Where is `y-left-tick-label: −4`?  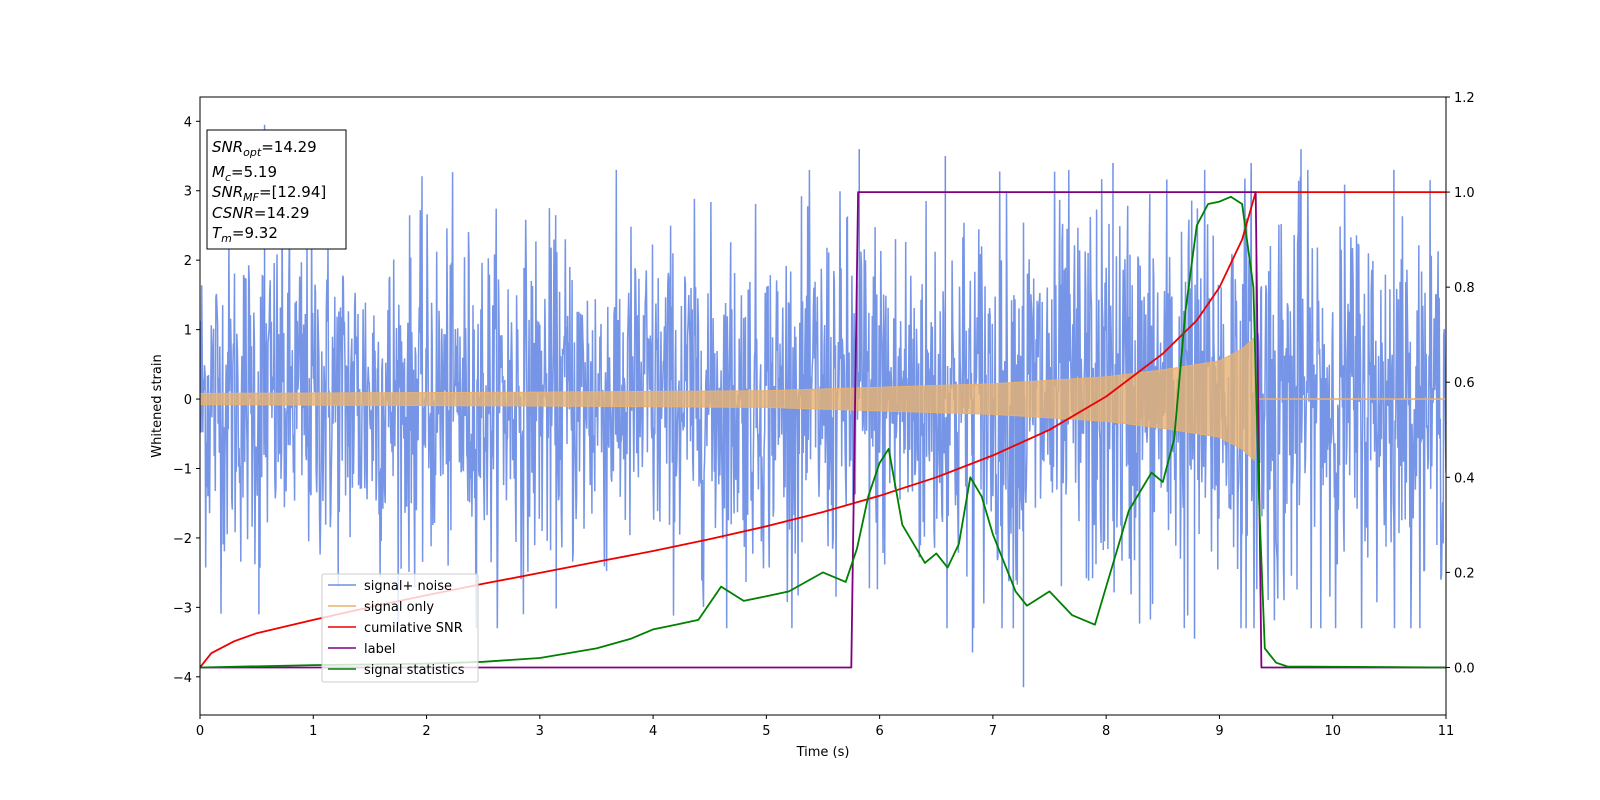 y-left-tick-label: −4 is located at coordinates (182, 678).